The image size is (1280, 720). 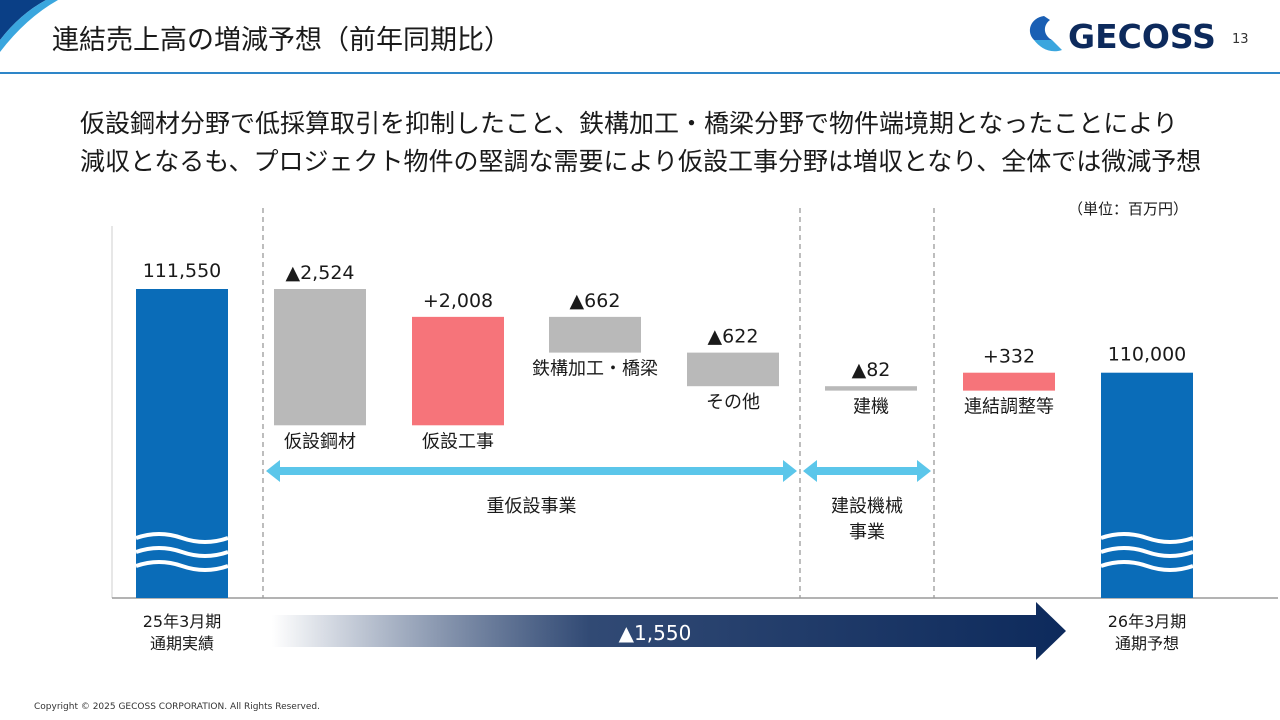 I want to click on step-name-label-4: 建機, so click(x=871, y=407).